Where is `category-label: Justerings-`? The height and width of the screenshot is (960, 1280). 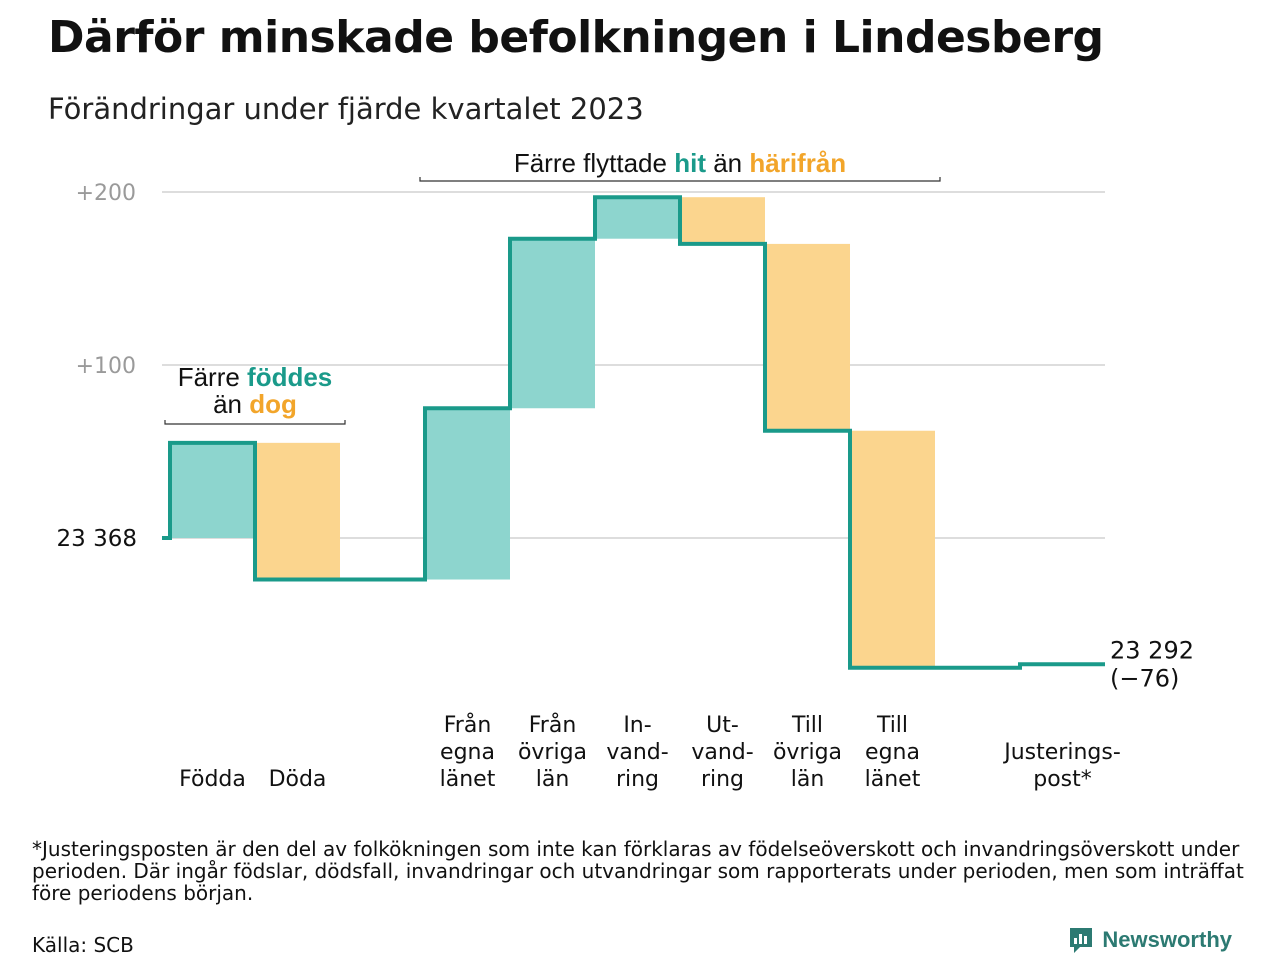 category-label: Justerings- is located at coordinates (1061, 752).